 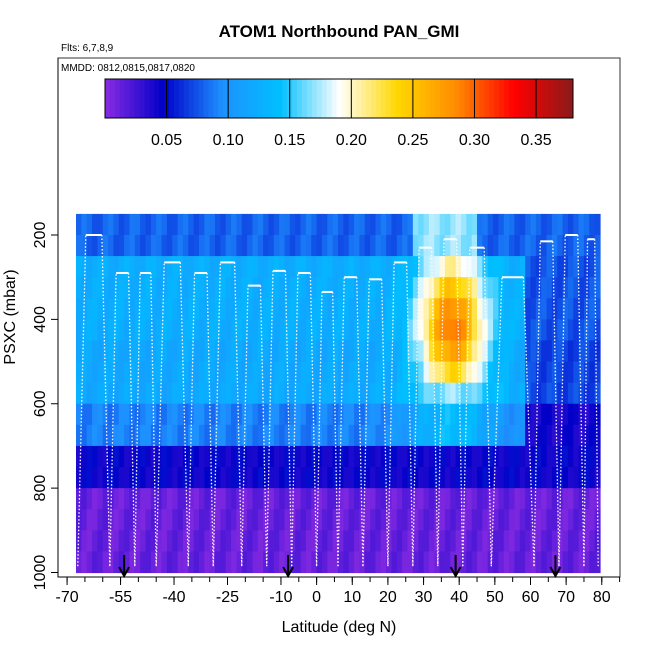 What do you see at coordinates (339, 98) in the screenshot?
I see `colorbar-frame` at bounding box center [339, 98].